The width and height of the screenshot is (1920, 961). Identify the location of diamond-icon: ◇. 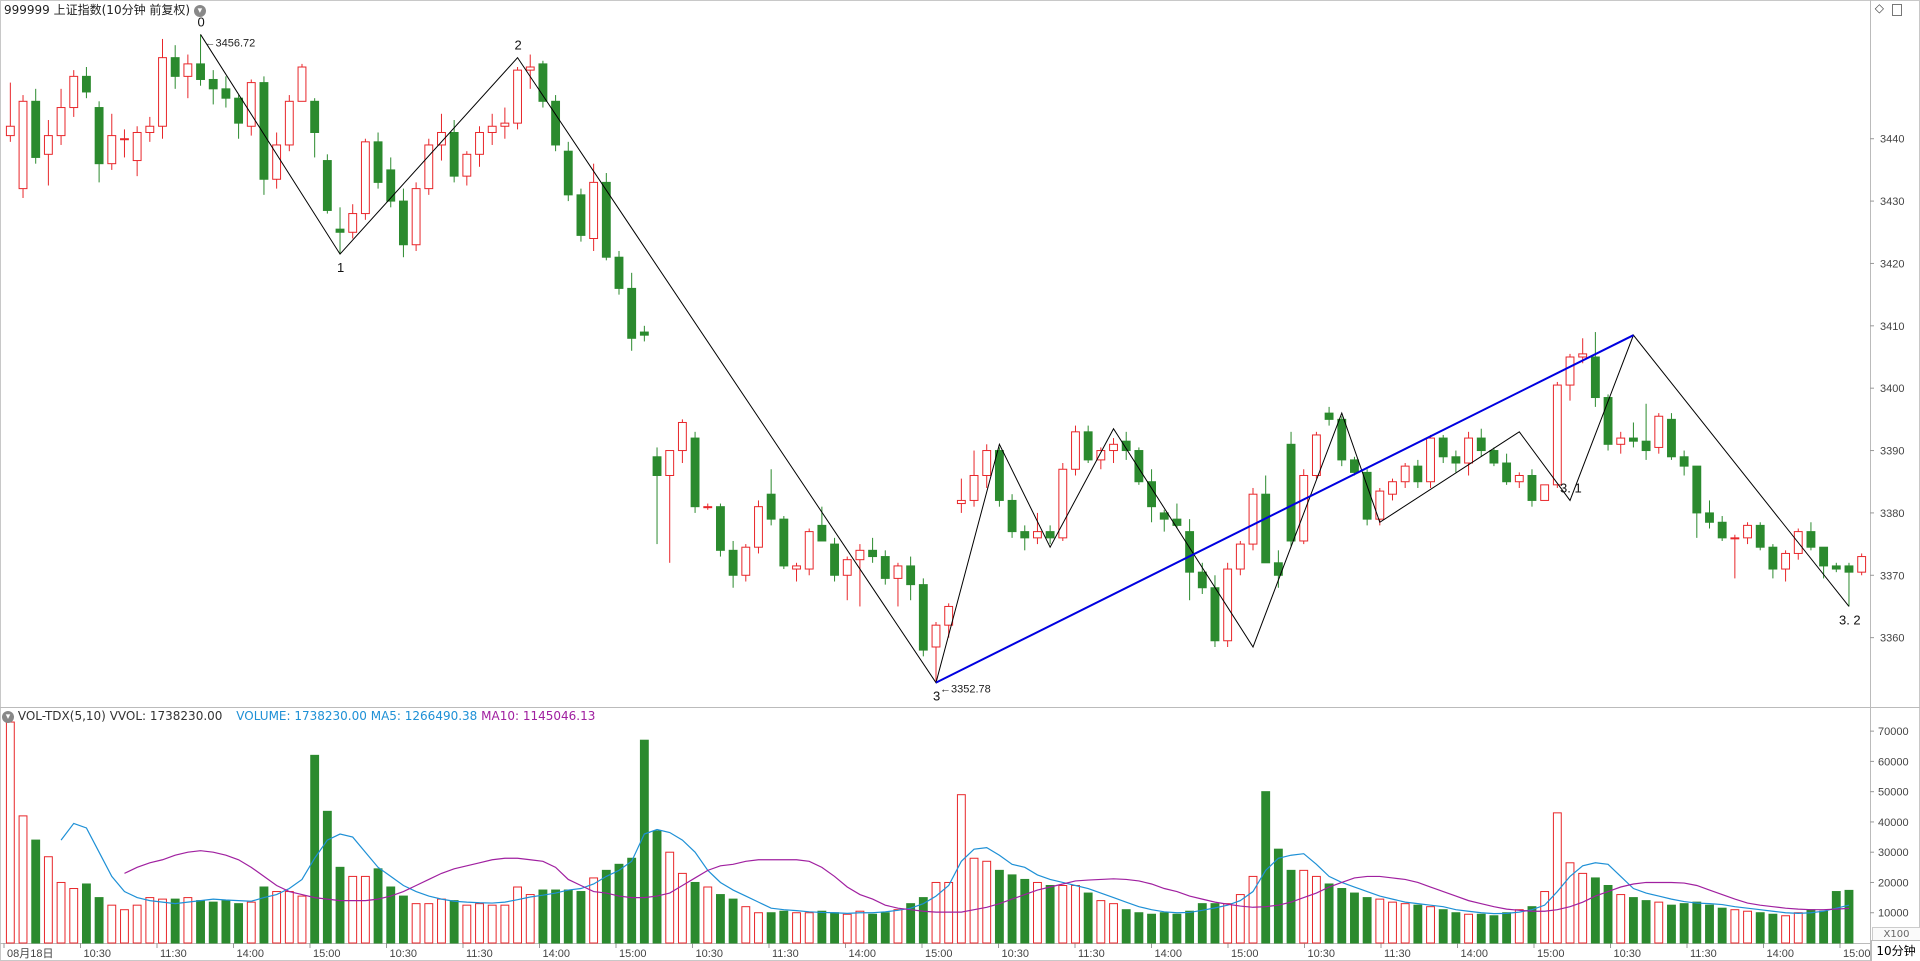
(1879, 8).